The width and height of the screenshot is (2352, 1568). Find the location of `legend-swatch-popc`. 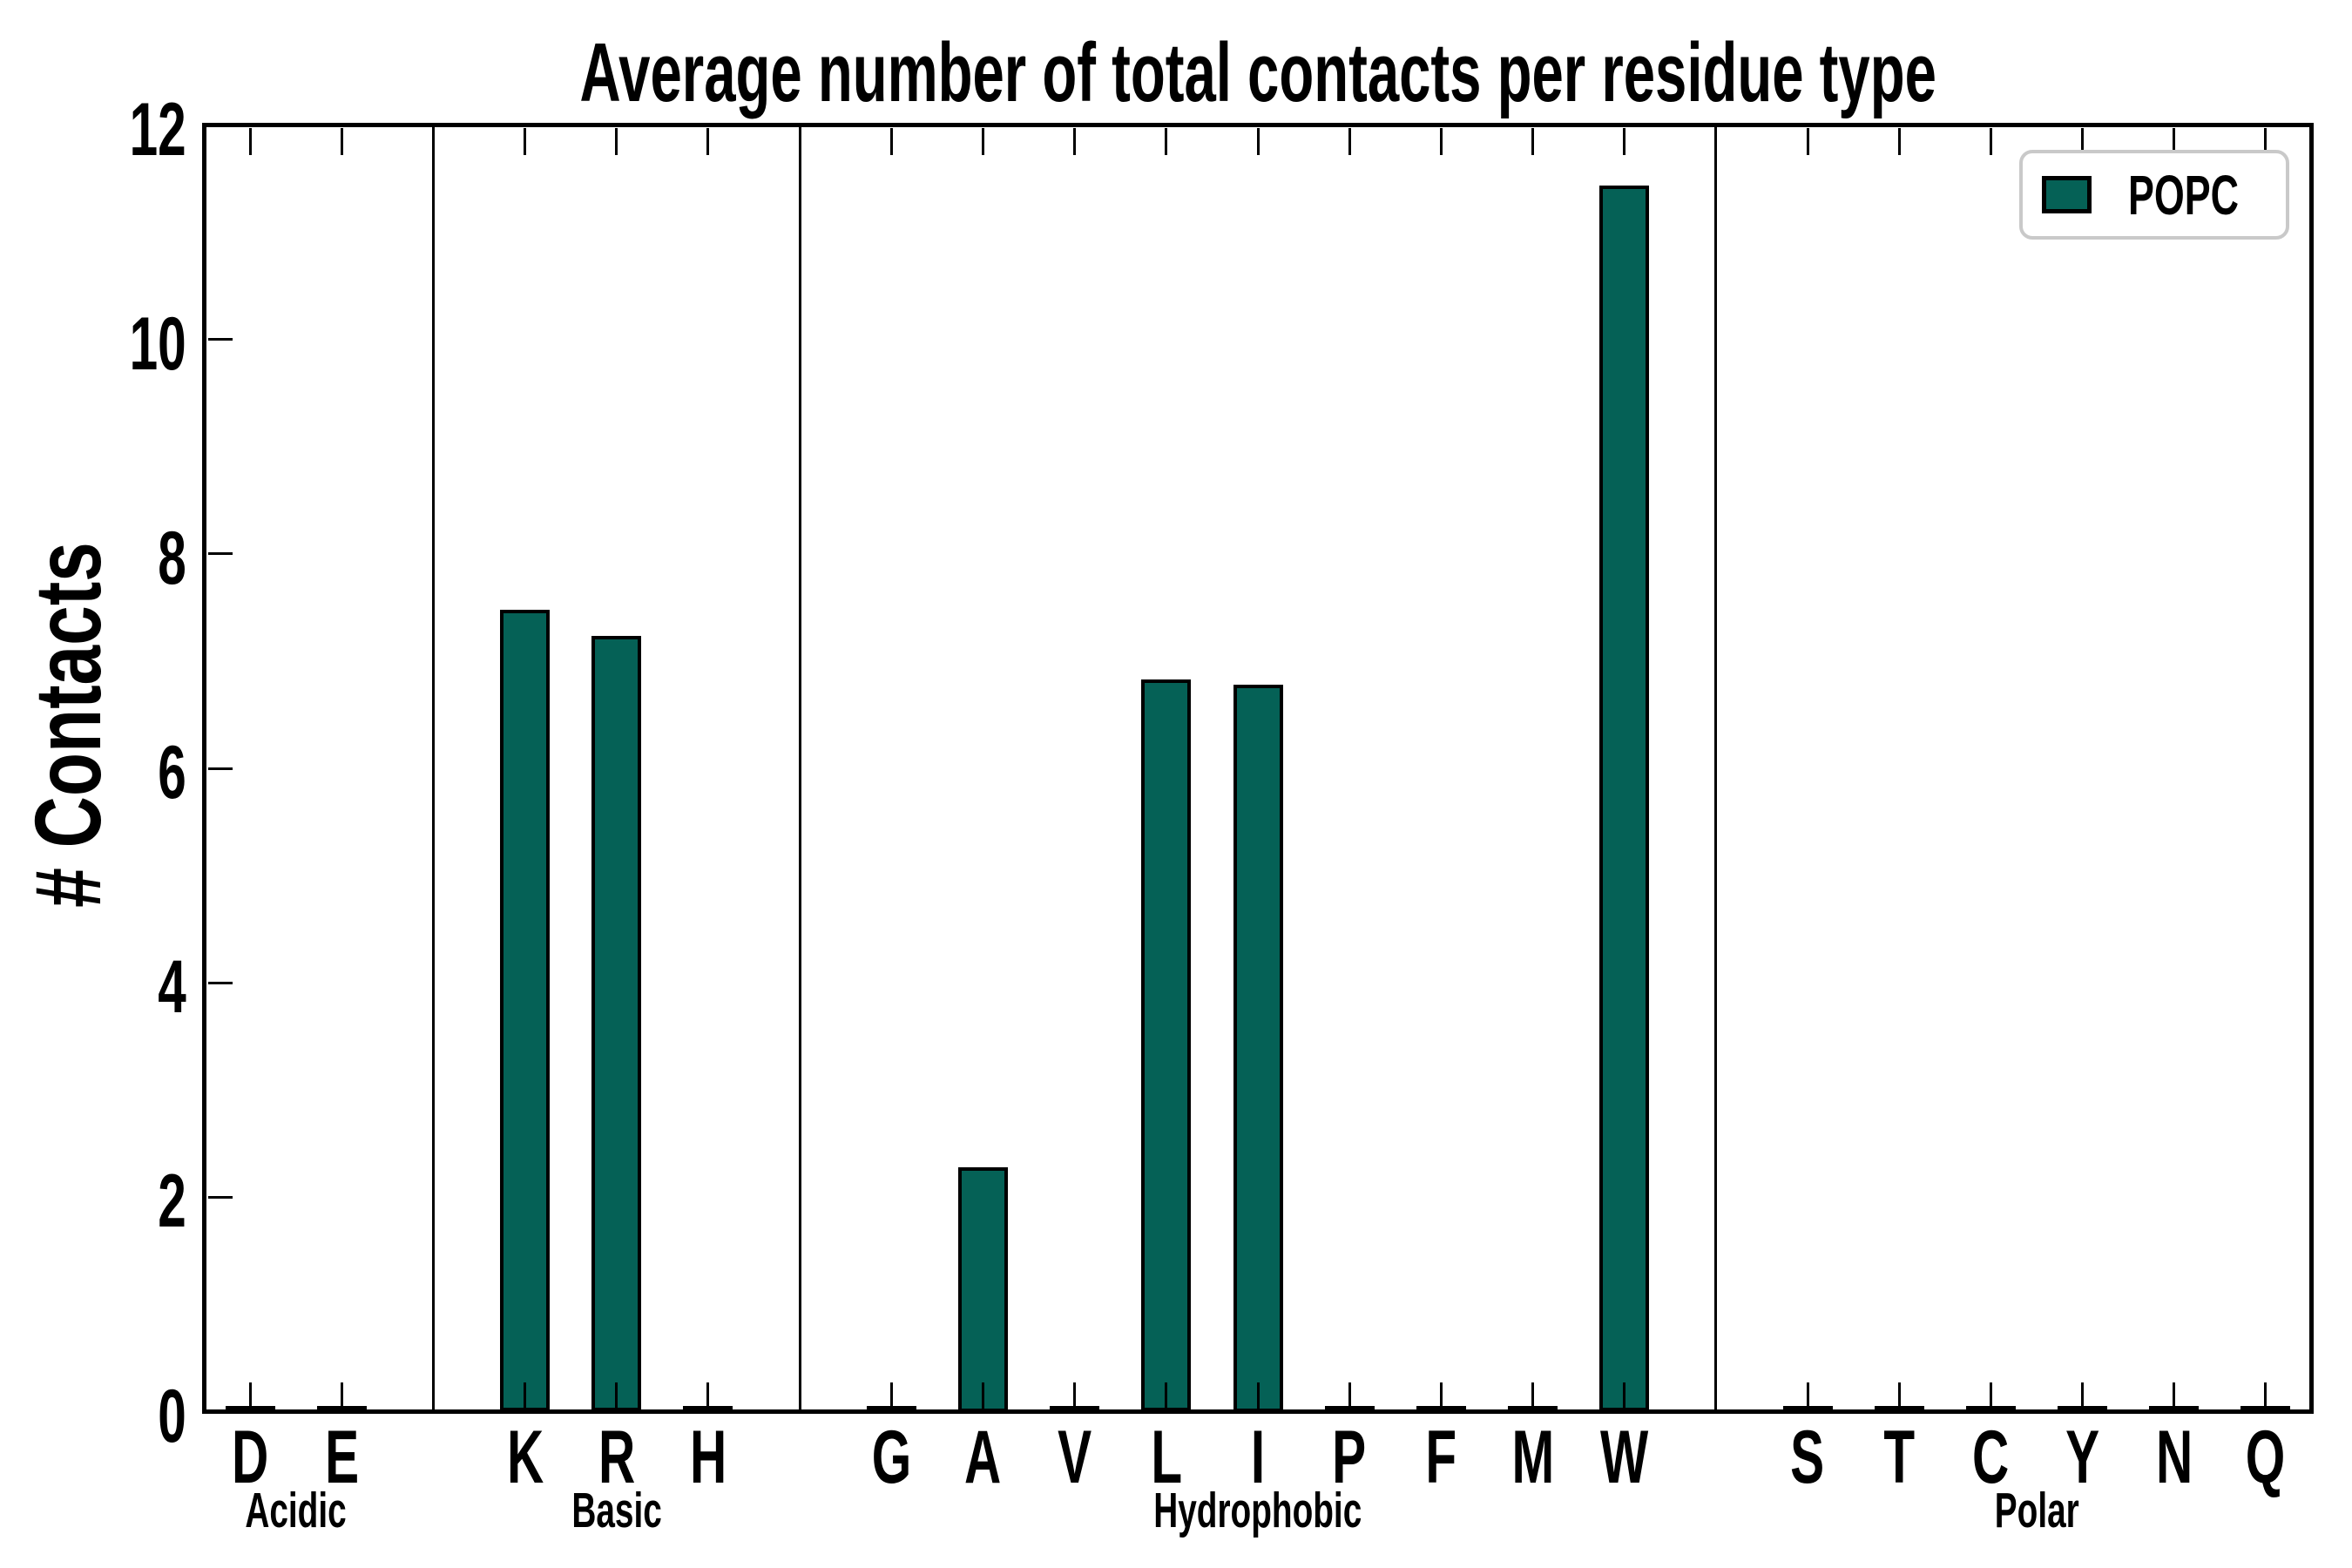

legend-swatch-popc is located at coordinates (2067, 194).